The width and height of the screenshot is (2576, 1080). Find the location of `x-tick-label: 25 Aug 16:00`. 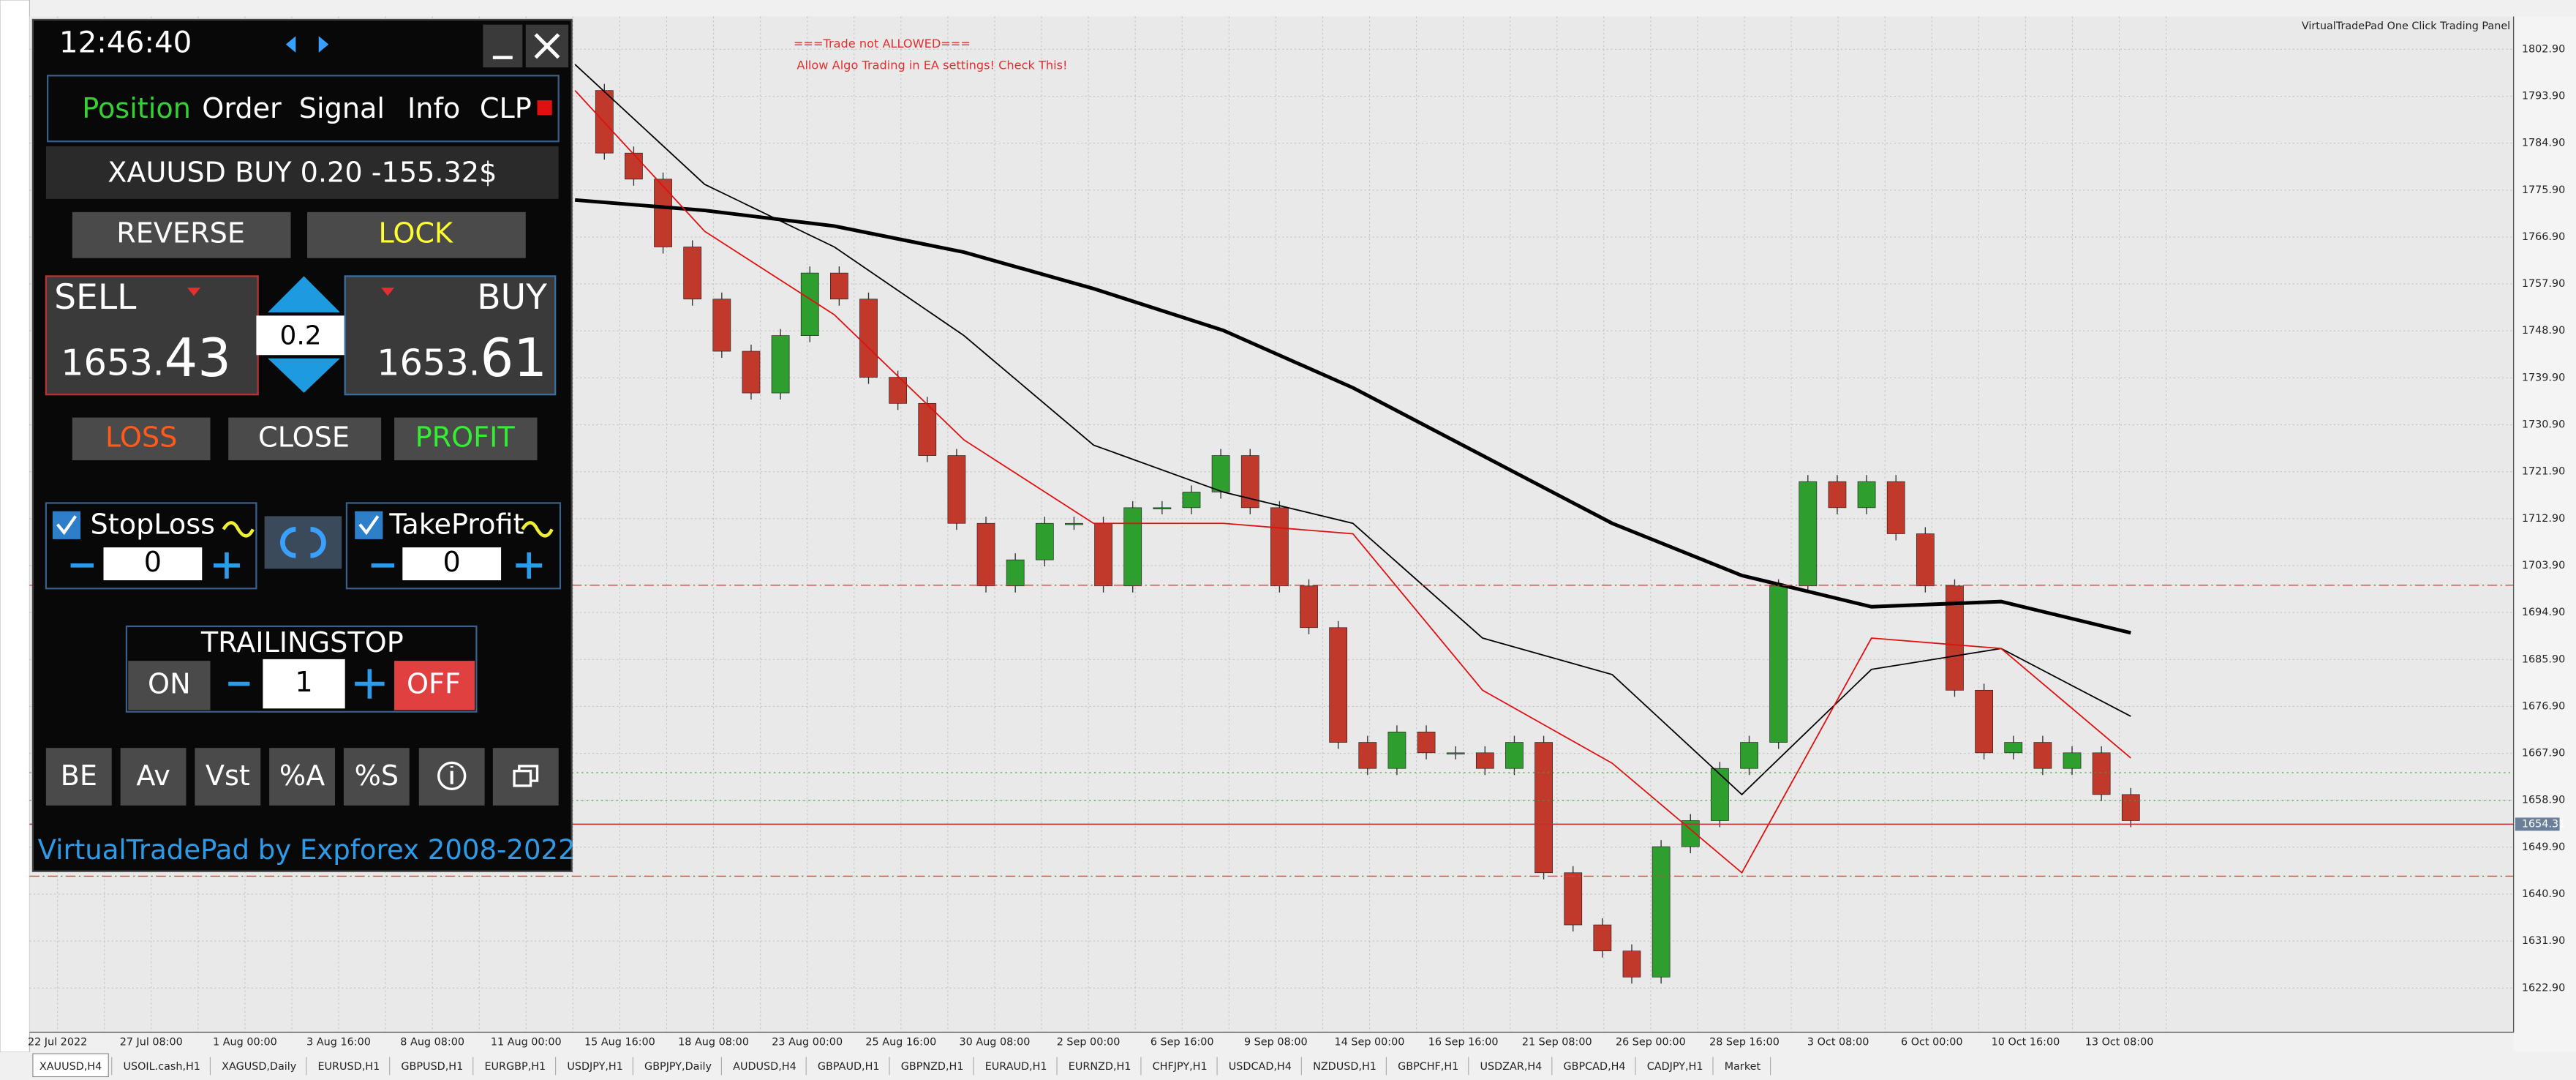

x-tick-label: 25 Aug 16:00 is located at coordinates (900, 1042).